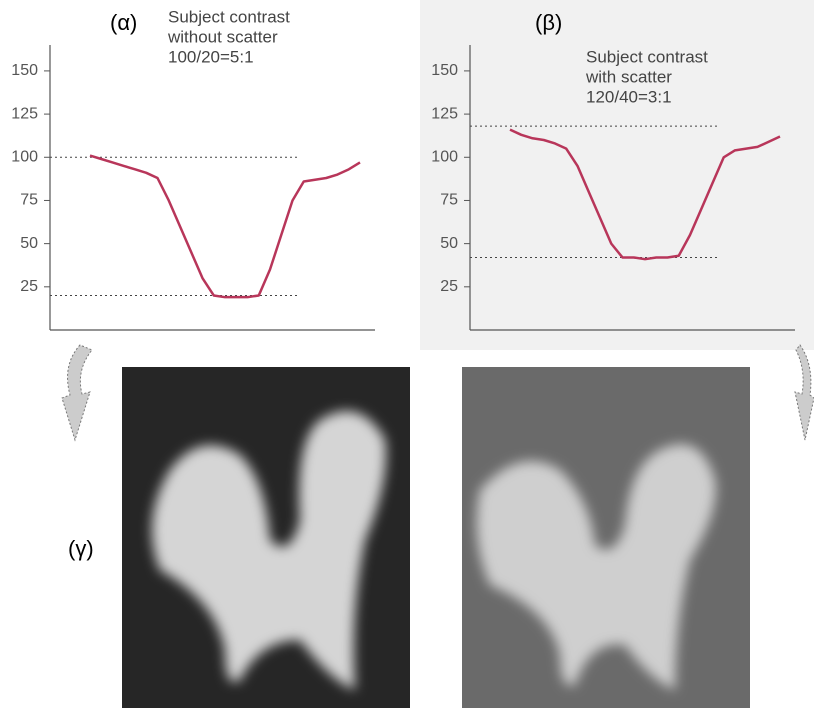  Describe the element at coordinates (211, 56) in the screenshot. I see `annotation: 100/20=5:1` at that location.